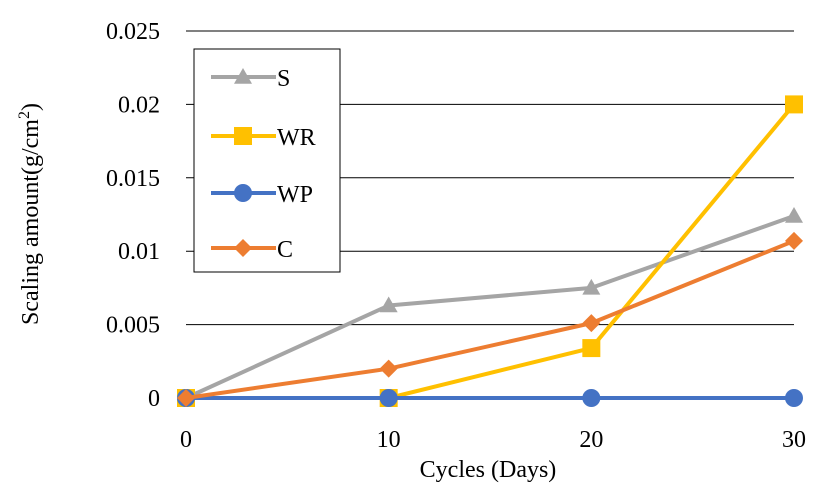 The image size is (814, 485). I want to click on legend-label: WR, so click(296, 138).